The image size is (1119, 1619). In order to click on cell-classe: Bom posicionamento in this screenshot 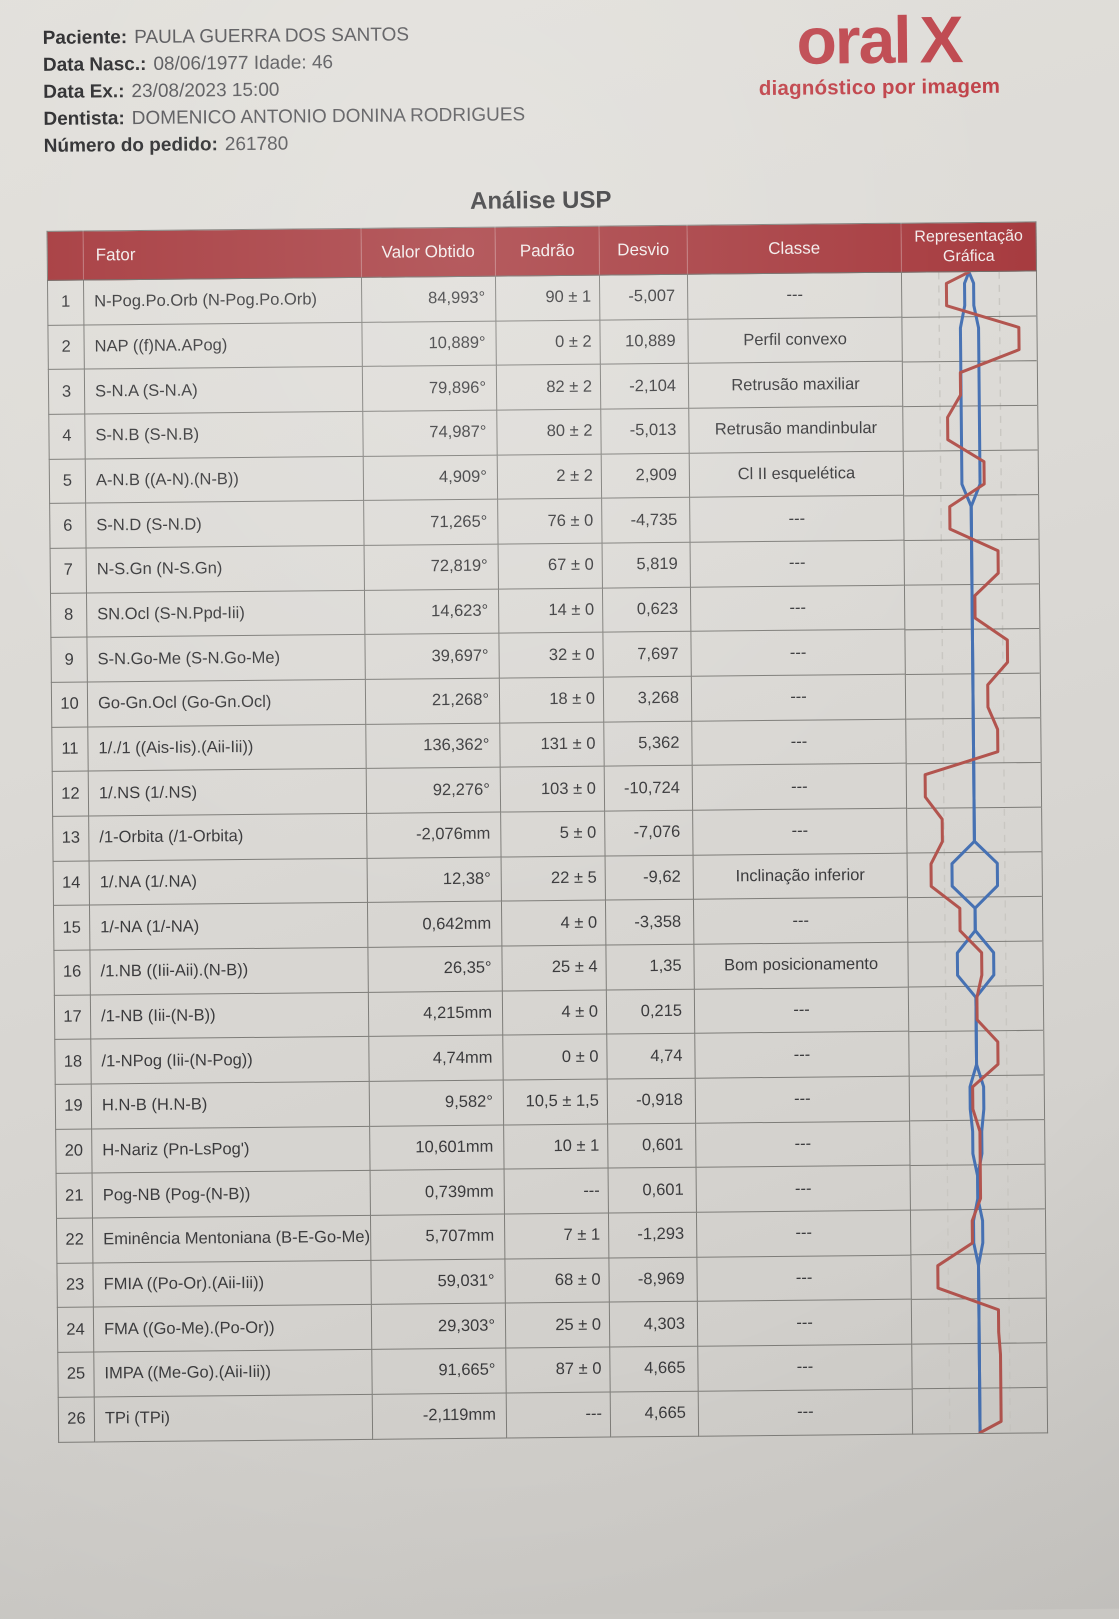, I will do `click(801, 965)`.